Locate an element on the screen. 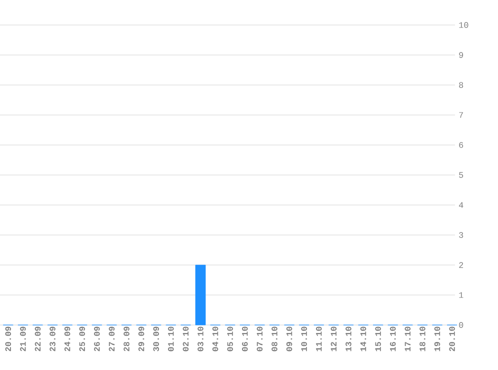 This screenshot has width=498, height=370. y-tick-label: 4 is located at coordinates (461, 205).